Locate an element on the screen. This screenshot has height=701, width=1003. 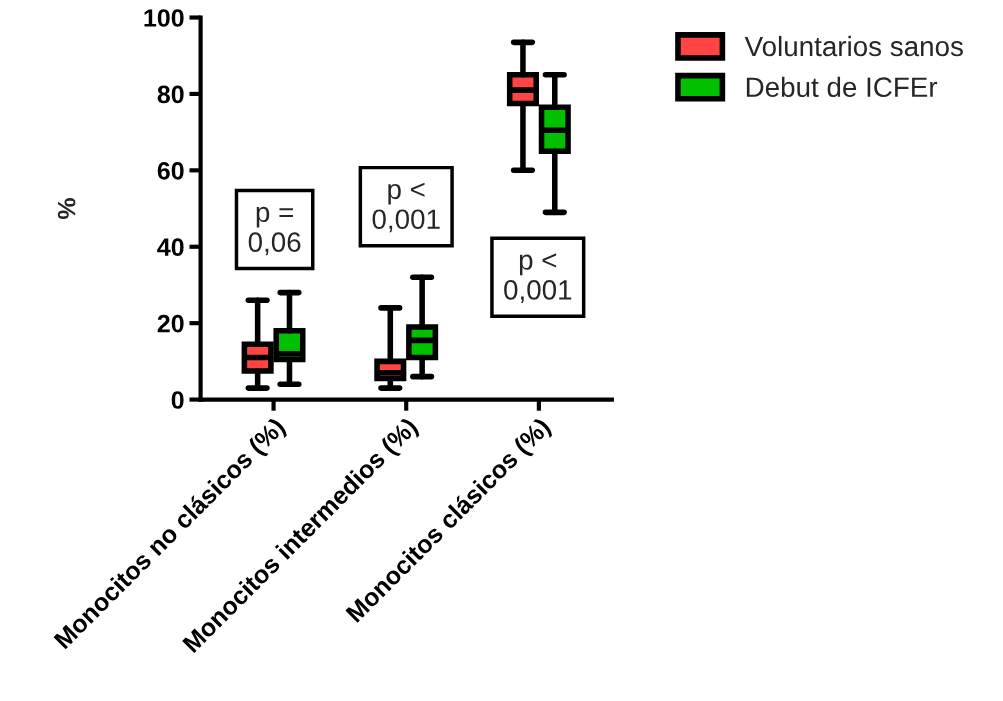
y-tick-label: 0 is located at coordinates (177, 400).